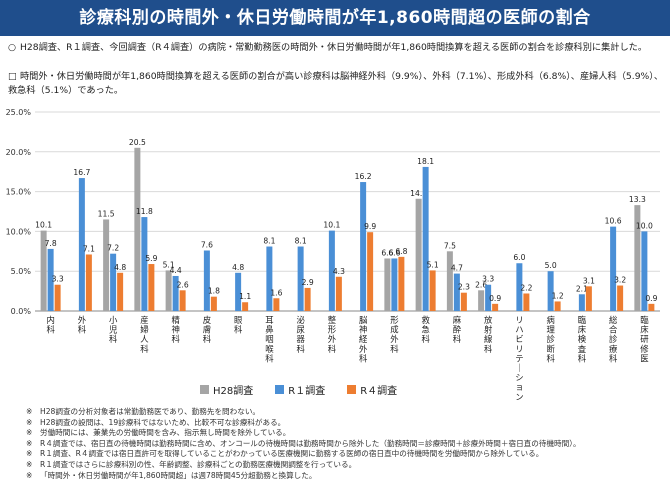 The image size is (670, 501). Describe the element at coordinates (379, 391) in the screenshot. I see `legend-label: R４調査` at that location.